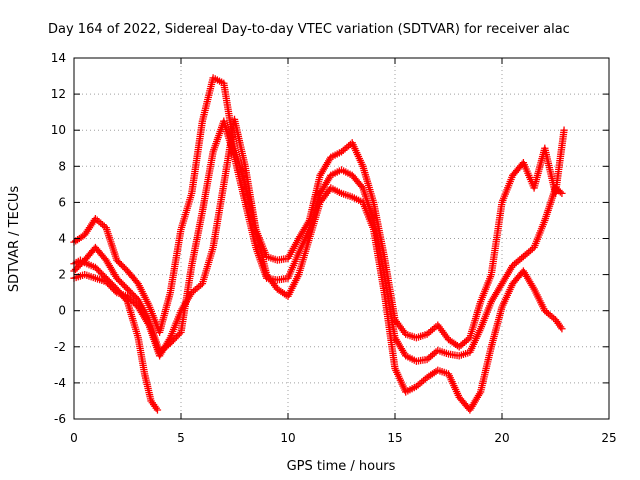 The height and width of the screenshot is (480, 640). I want to click on x-axis-label: GPS time / hours, so click(341, 466).